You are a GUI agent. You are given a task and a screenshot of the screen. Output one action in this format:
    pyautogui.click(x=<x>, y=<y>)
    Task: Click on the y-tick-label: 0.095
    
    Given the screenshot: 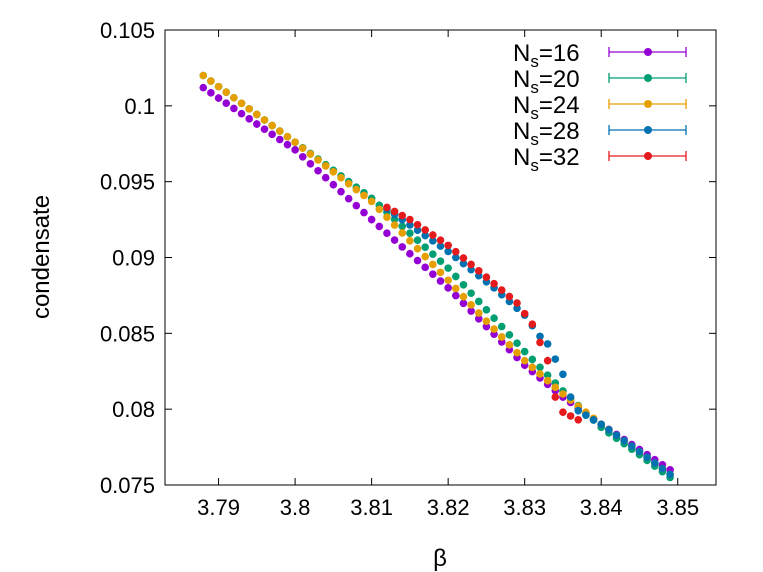 What is the action you would take?
    pyautogui.click(x=127, y=182)
    